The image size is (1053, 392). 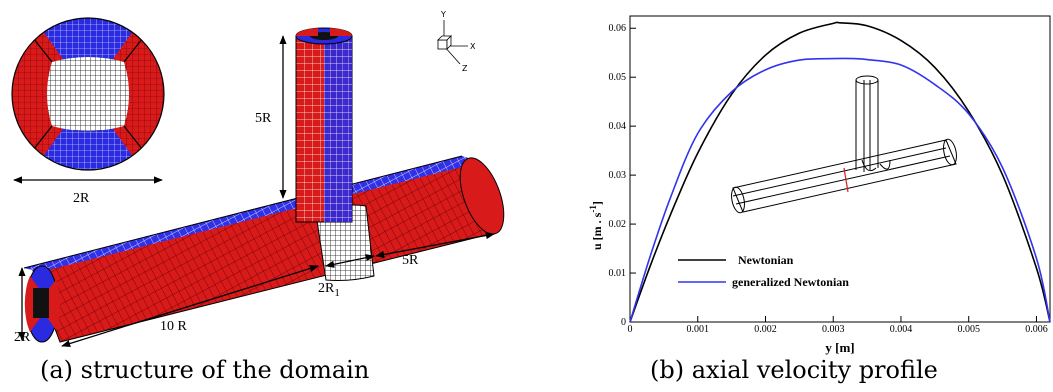 What do you see at coordinates (174, 326) in the screenshot?
I see `main-length-label: 10 R` at bounding box center [174, 326].